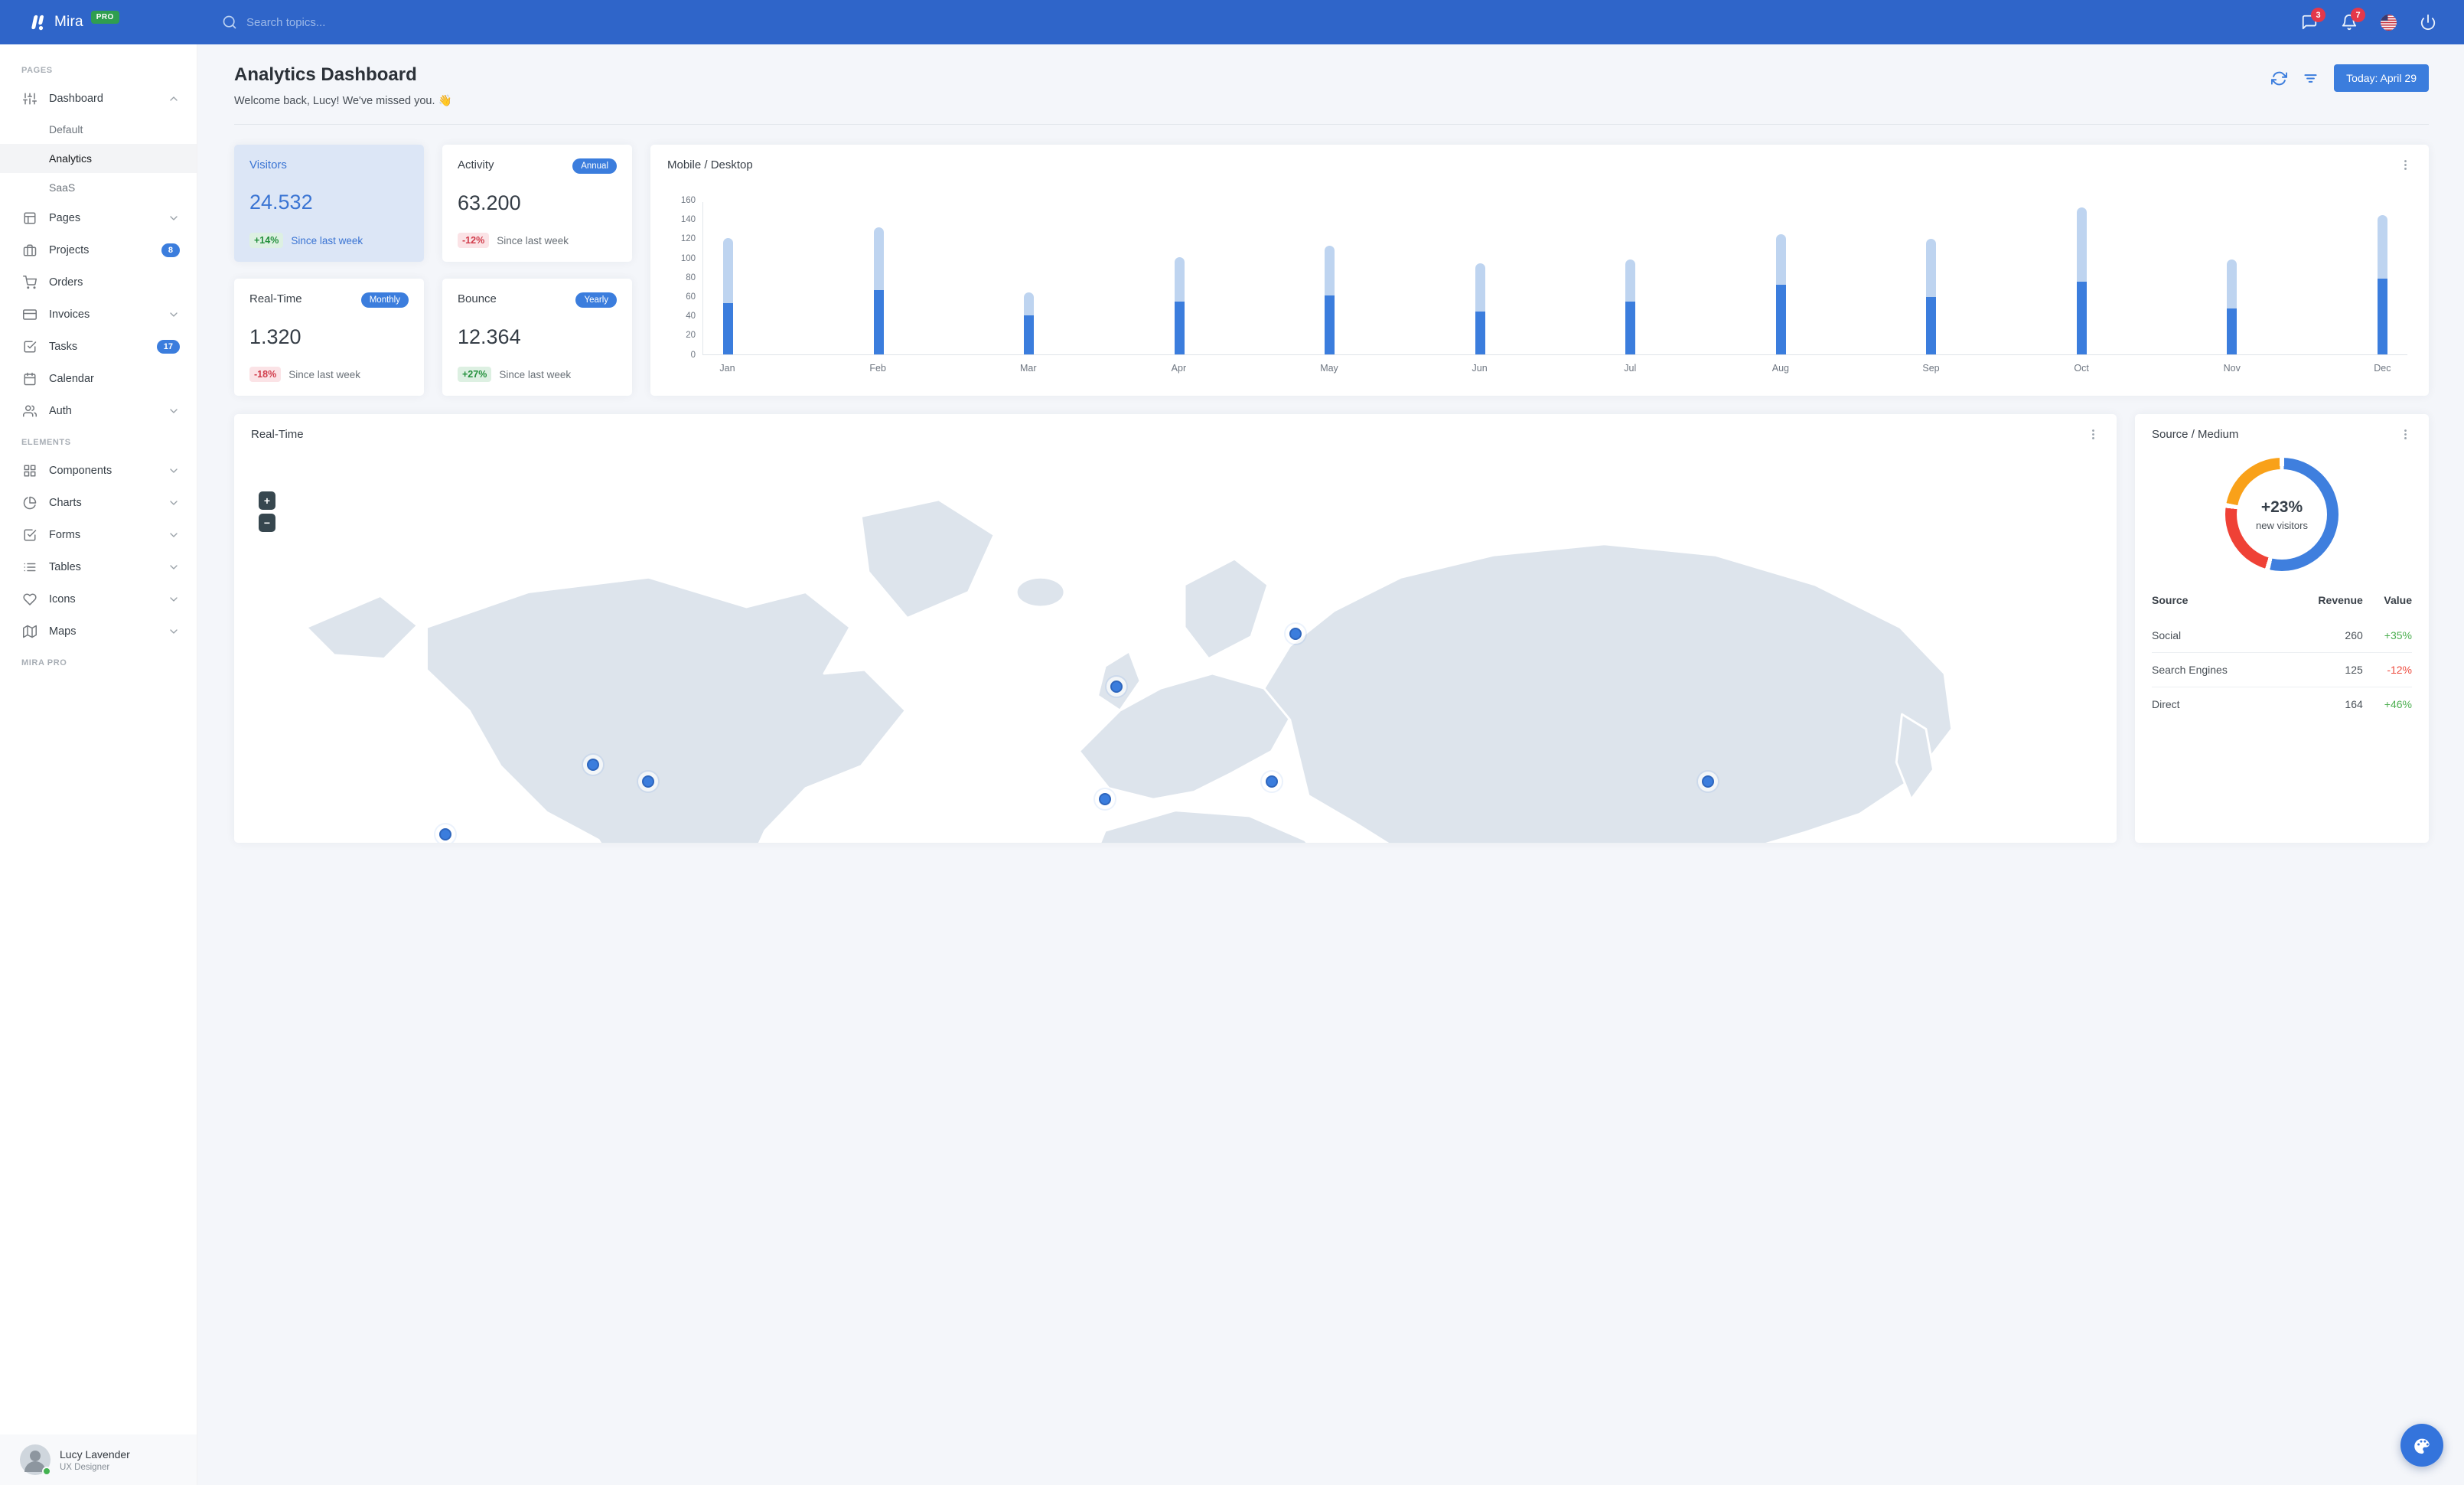 This screenshot has height=1485, width=2464. What do you see at coordinates (2405, 164) in the screenshot?
I see `bar-chart-menu-button` at bounding box center [2405, 164].